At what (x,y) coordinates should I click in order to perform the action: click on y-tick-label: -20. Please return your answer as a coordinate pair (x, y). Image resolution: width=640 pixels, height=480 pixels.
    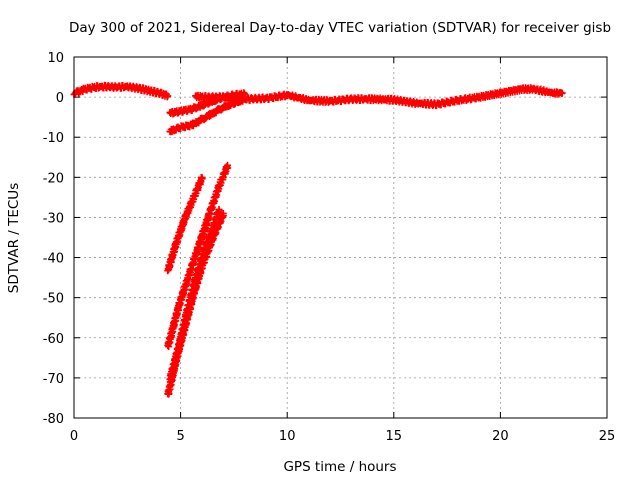
    Looking at the image, I should click on (53, 178).